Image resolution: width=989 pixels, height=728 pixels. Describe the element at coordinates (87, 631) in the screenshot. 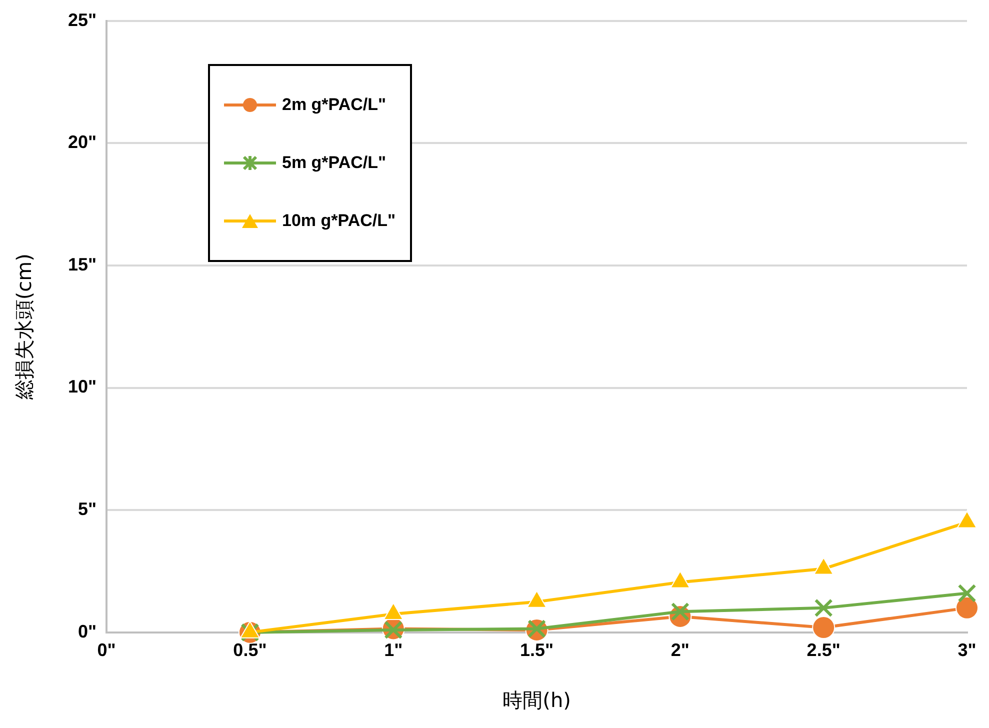

I see `y-tick-label: 0"` at that location.